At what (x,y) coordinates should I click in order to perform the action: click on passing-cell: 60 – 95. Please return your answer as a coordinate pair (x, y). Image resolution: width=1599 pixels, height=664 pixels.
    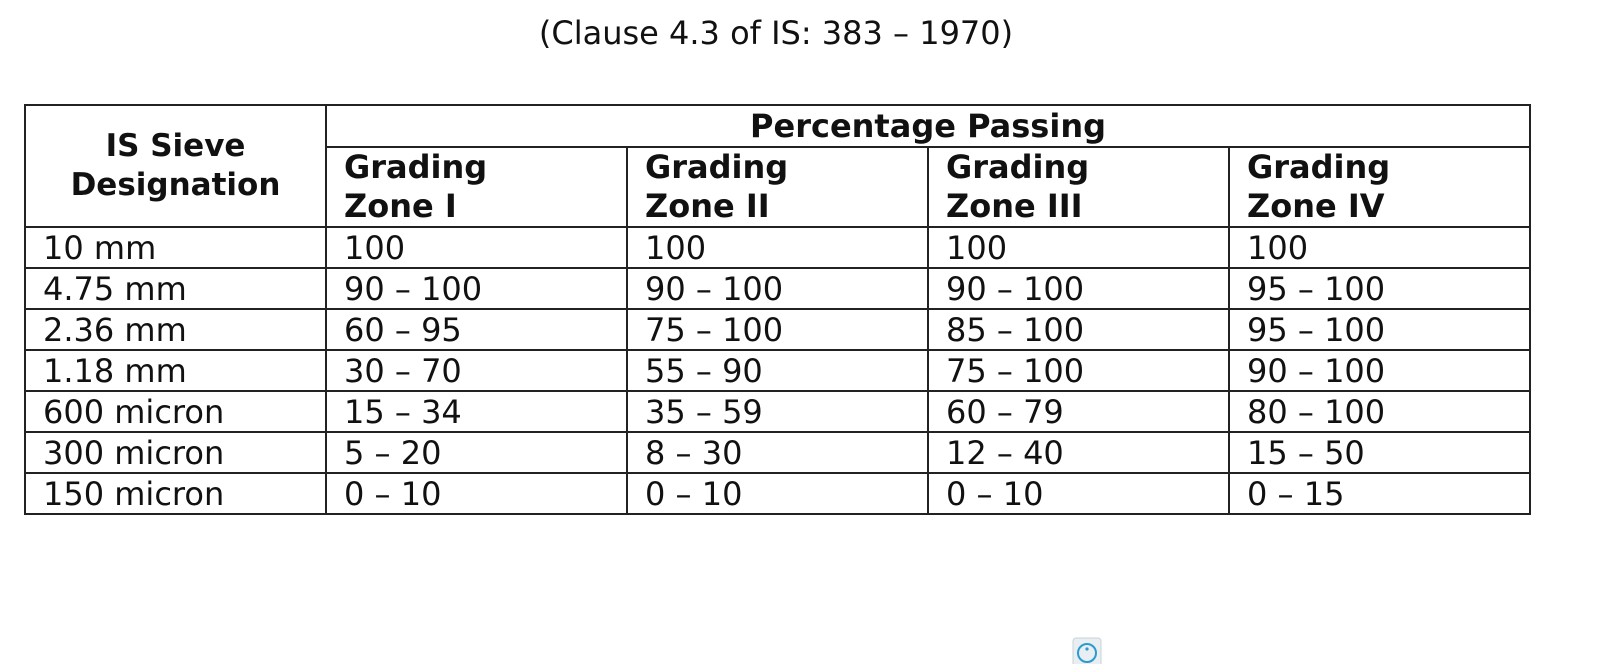
    Looking at the image, I should click on (476, 329).